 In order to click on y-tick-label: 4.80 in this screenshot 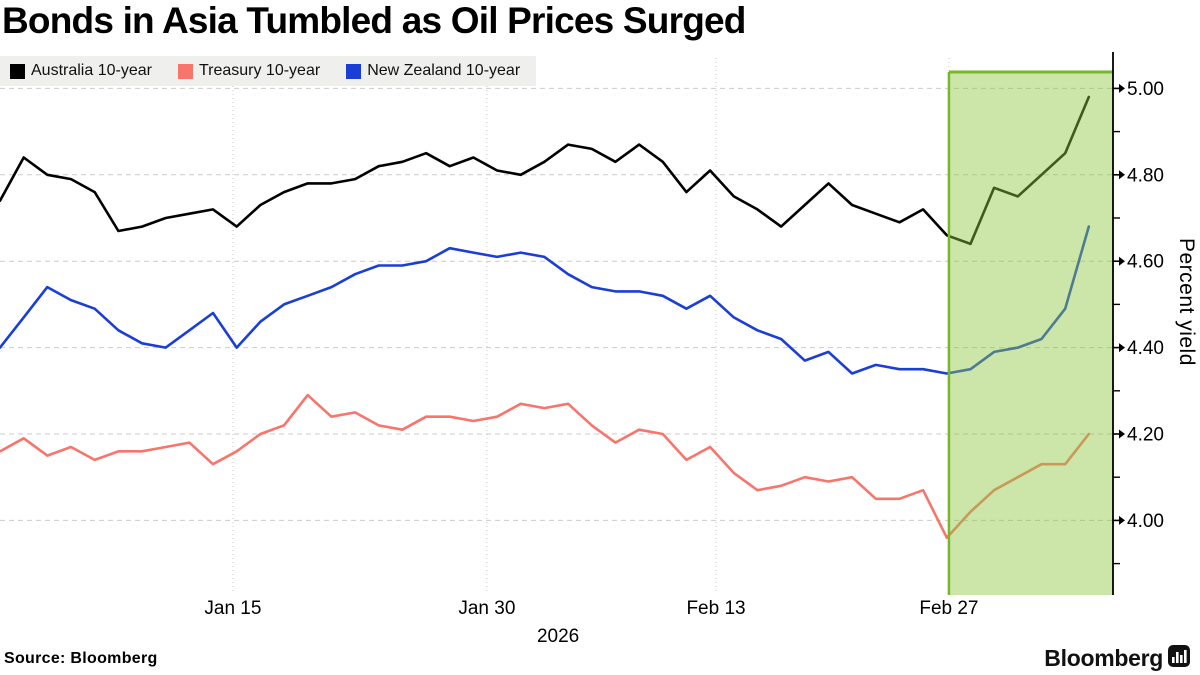, I will do `click(1145, 175)`.